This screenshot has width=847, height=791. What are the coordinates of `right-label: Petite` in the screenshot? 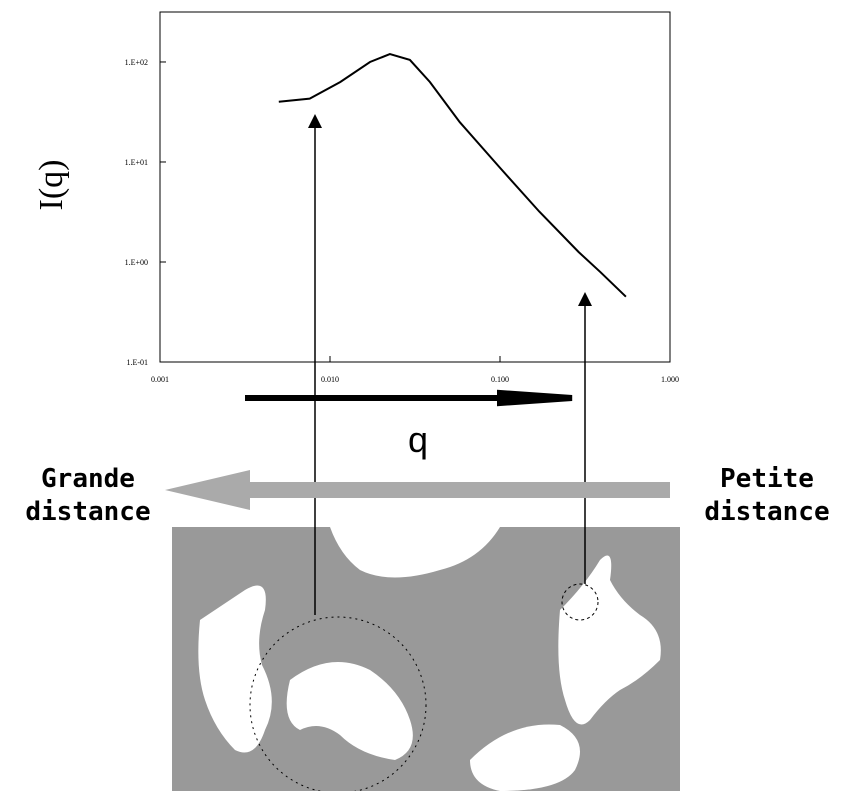 It's located at (767, 479).